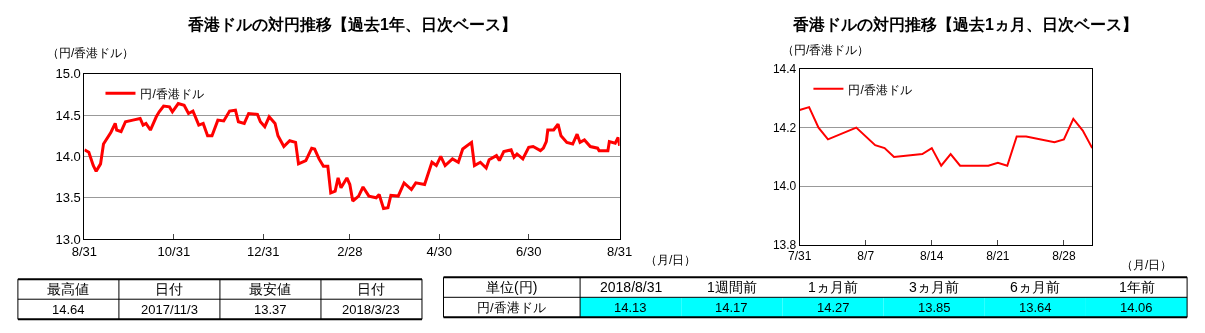 The width and height of the screenshot is (1205, 333). Describe the element at coordinates (619, 251) in the screenshot. I see `x-tick-label: 8/31` at that location.